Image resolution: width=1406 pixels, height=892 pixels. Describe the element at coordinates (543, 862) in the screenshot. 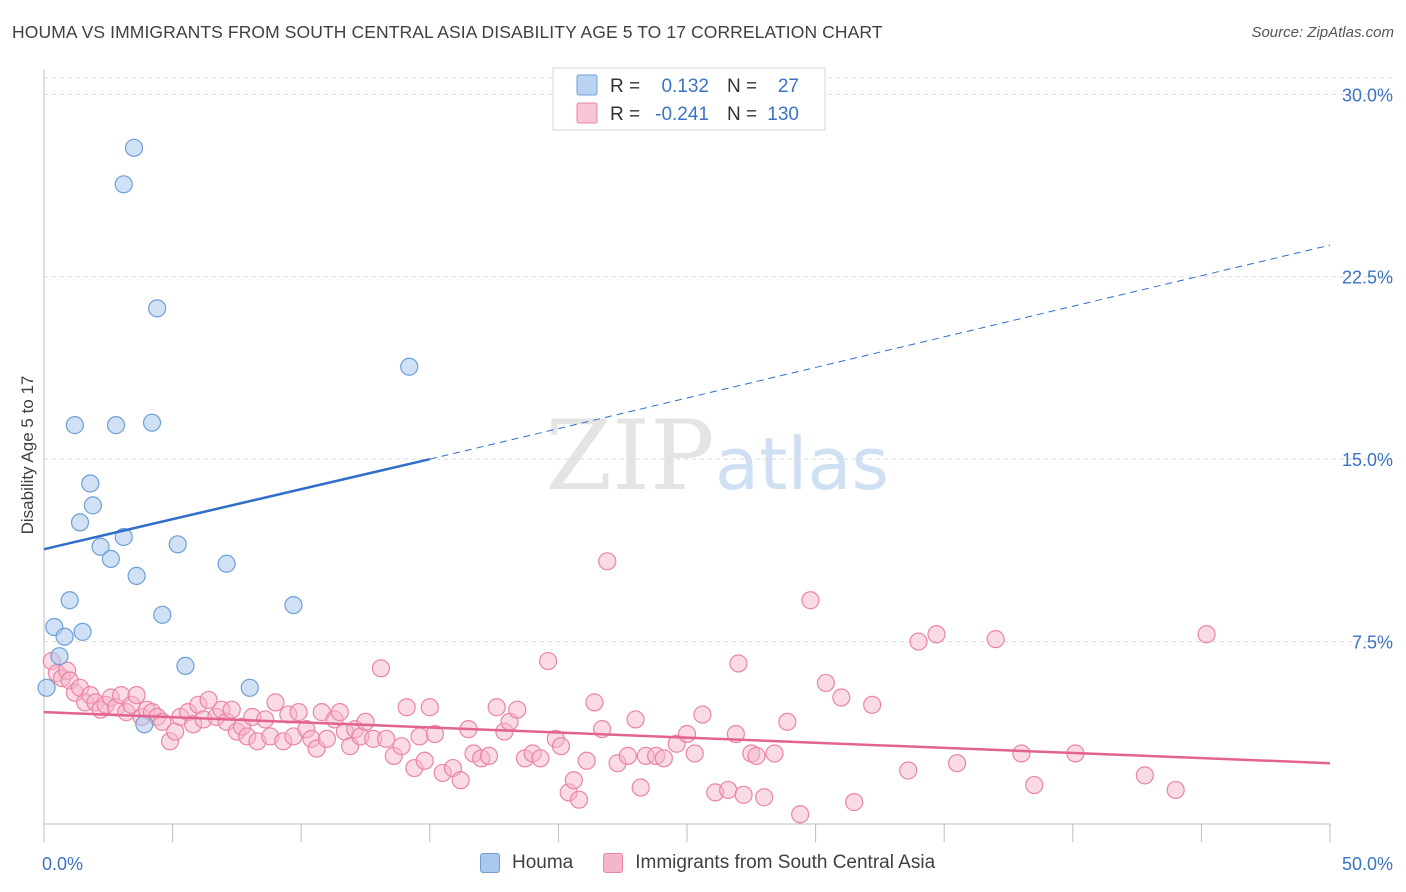

I see `legend-label-houma: Houma` at that location.